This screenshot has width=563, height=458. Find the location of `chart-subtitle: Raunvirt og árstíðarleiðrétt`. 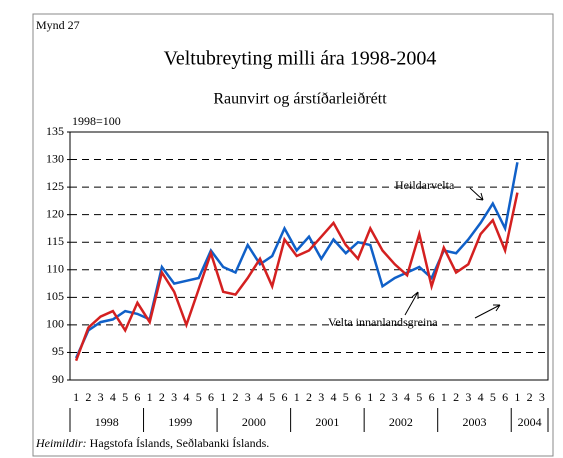

chart-subtitle: Raunvirt og árstíðarleiðrétt is located at coordinates (300, 99).